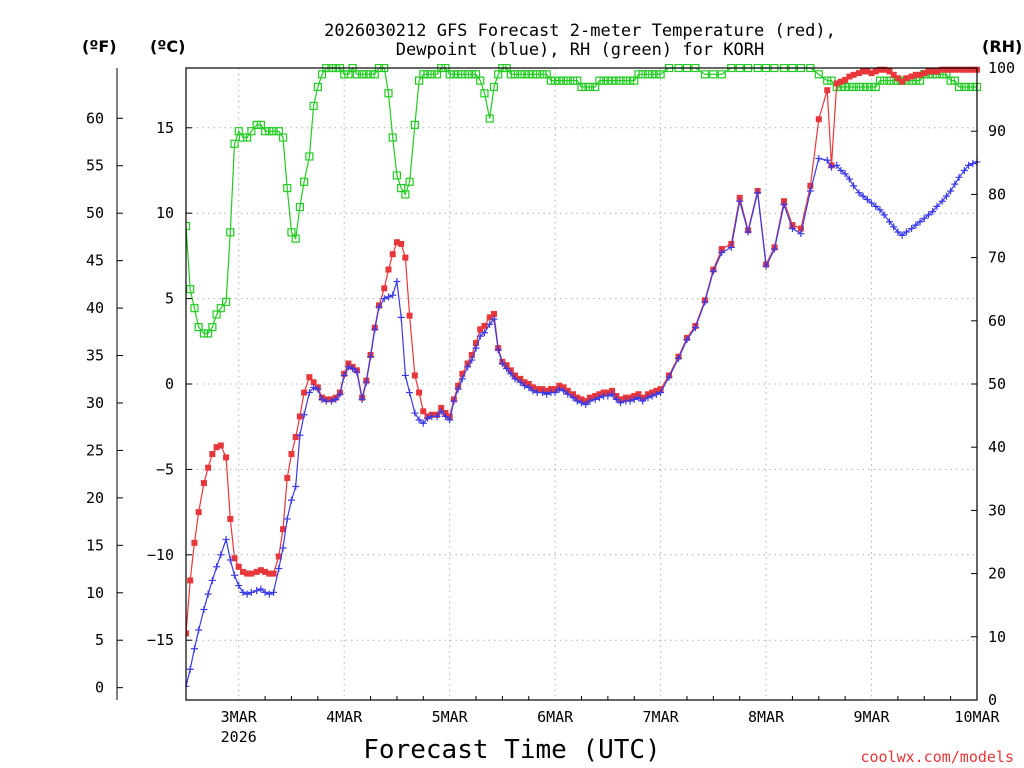  I want to click on fahrenheit-tick-label: 55, so click(95, 166).